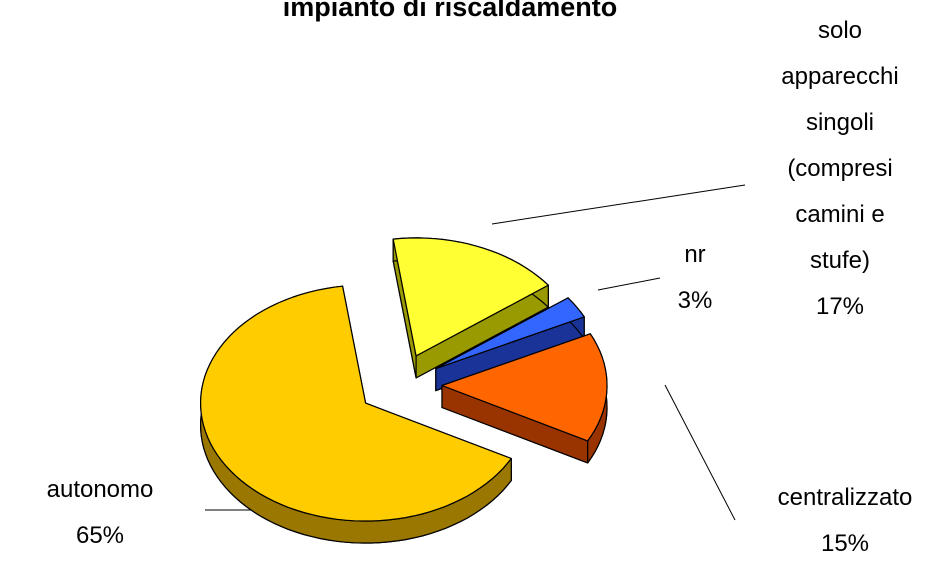 This screenshot has height=562, width=952. Describe the element at coordinates (100, 513) in the screenshot. I see `slice-label: autonomo 65%` at that location.